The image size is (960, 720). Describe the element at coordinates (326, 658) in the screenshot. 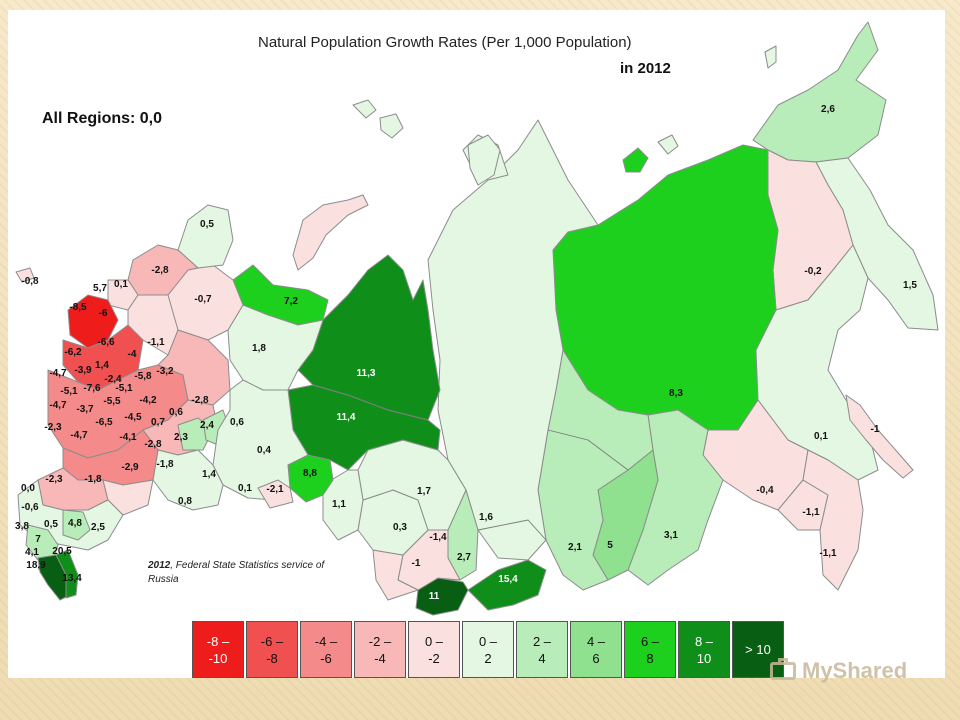

I see `legend-item-bottom: -6` at that location.